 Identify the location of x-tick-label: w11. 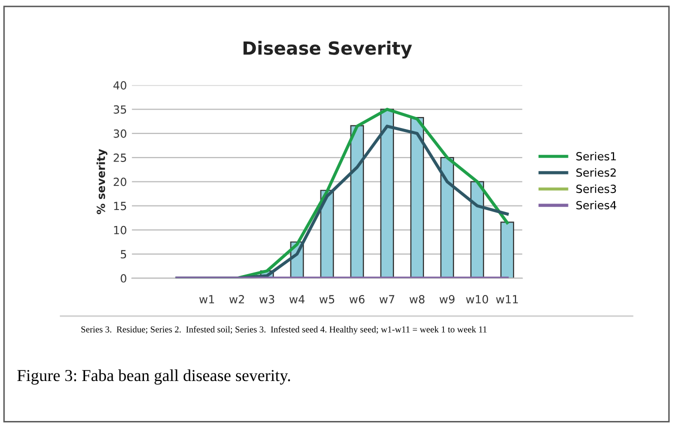
(507, 299).